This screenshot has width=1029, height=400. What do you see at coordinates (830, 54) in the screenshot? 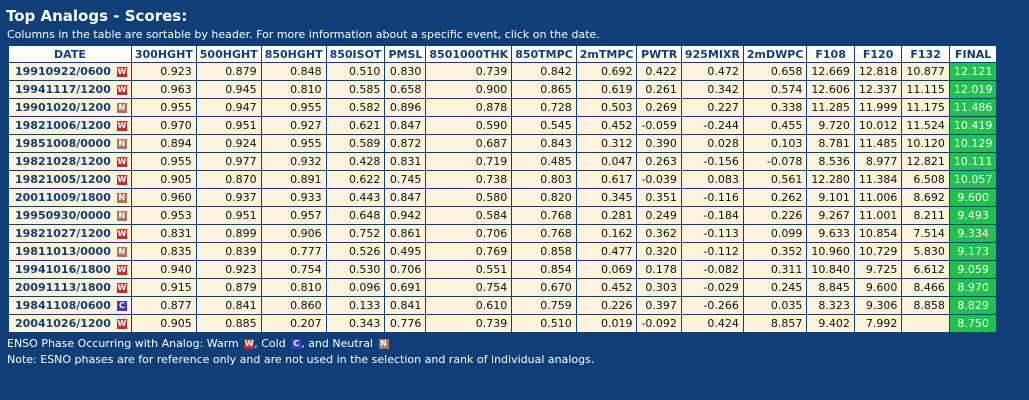
I see `column-header-f108: F108` at bounding box center [830, 54].